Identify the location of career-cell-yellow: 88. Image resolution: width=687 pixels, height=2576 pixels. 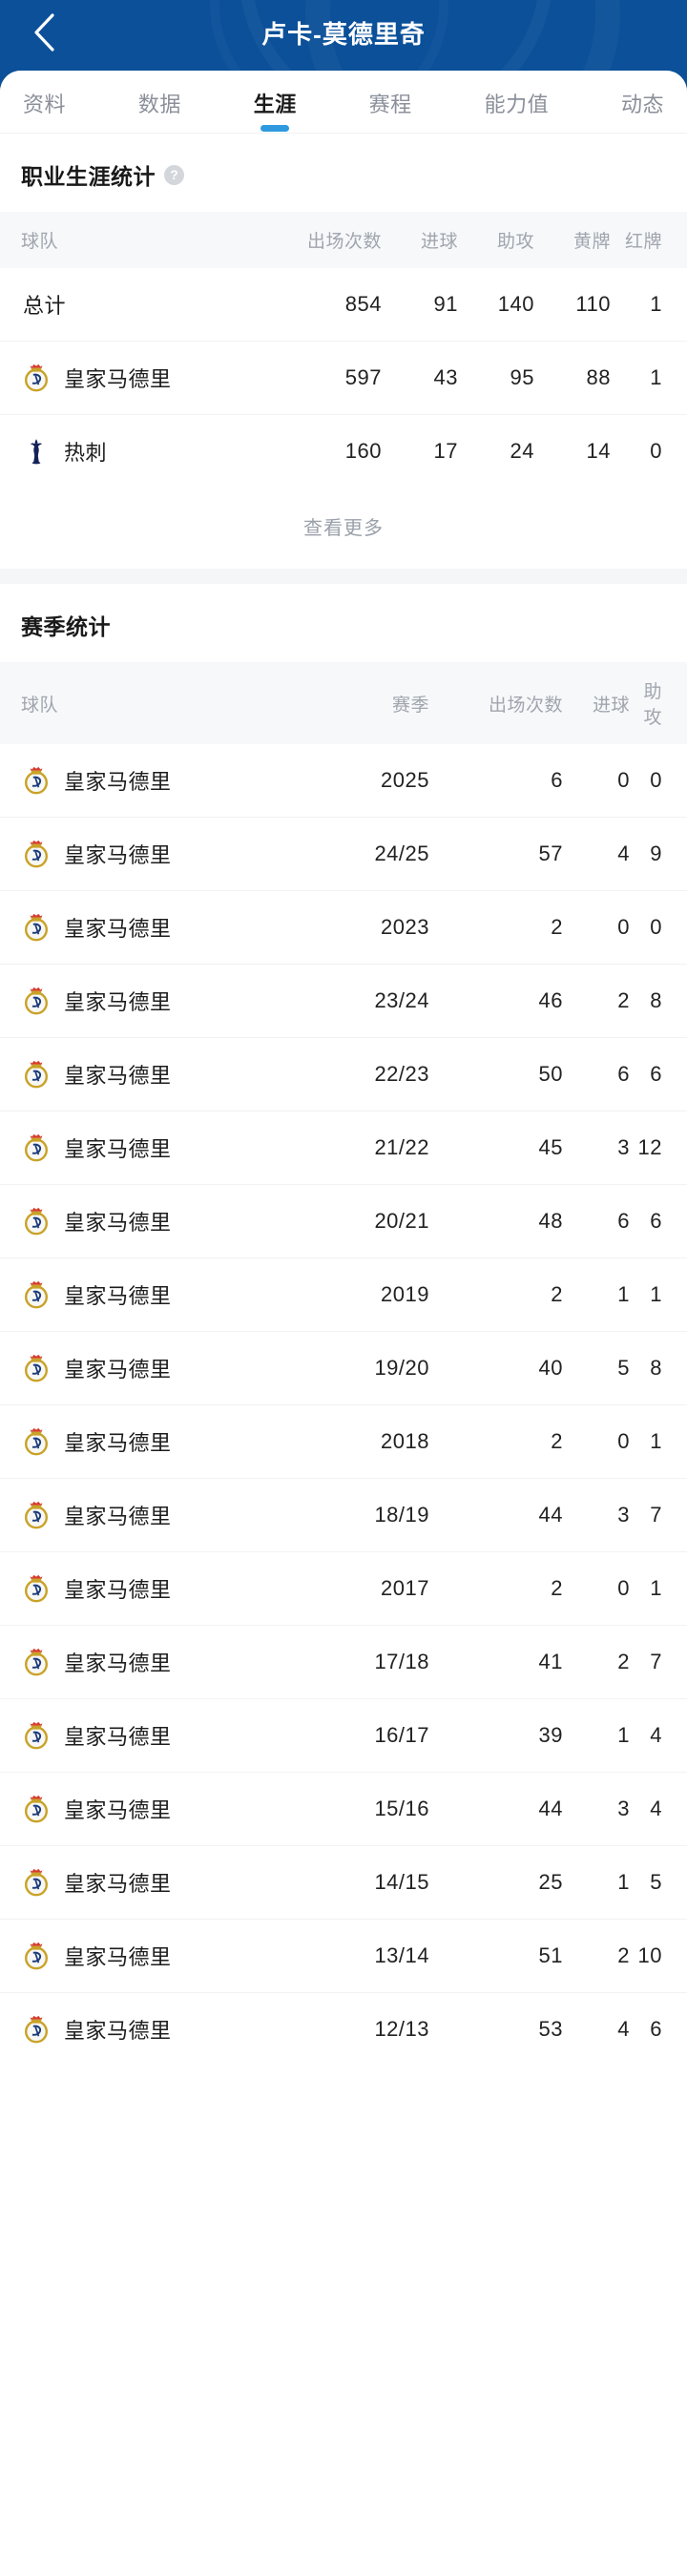
(598, 377).